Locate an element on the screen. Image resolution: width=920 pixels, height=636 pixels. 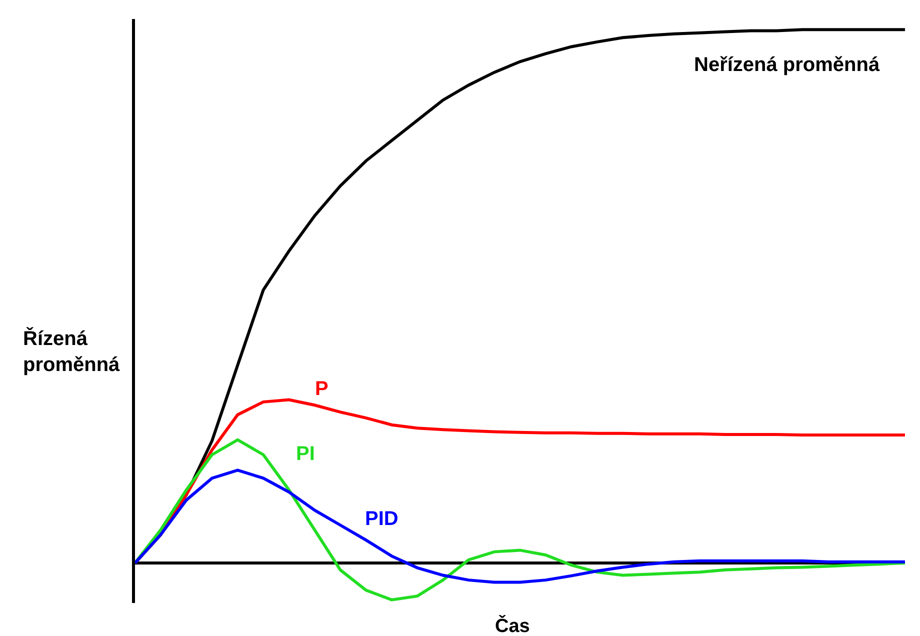
series-label: Neřízená proměnná is located at coordinates (787, 65).